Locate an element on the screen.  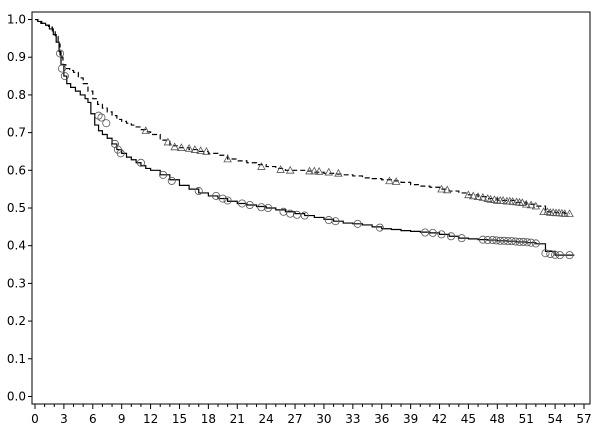
x-tick-label: 39 is located at coordinates (410, 419).